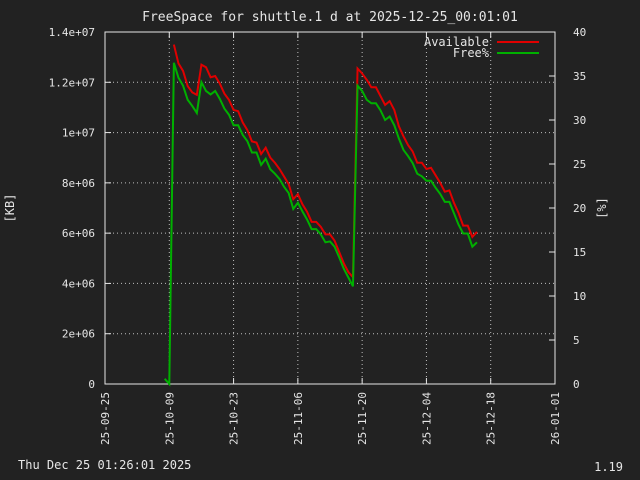 This screenshot has height=480, width=640. Describe the element at coordinates (608, 467) in the screenshot. I see `footer-version: 1.19` at that location.